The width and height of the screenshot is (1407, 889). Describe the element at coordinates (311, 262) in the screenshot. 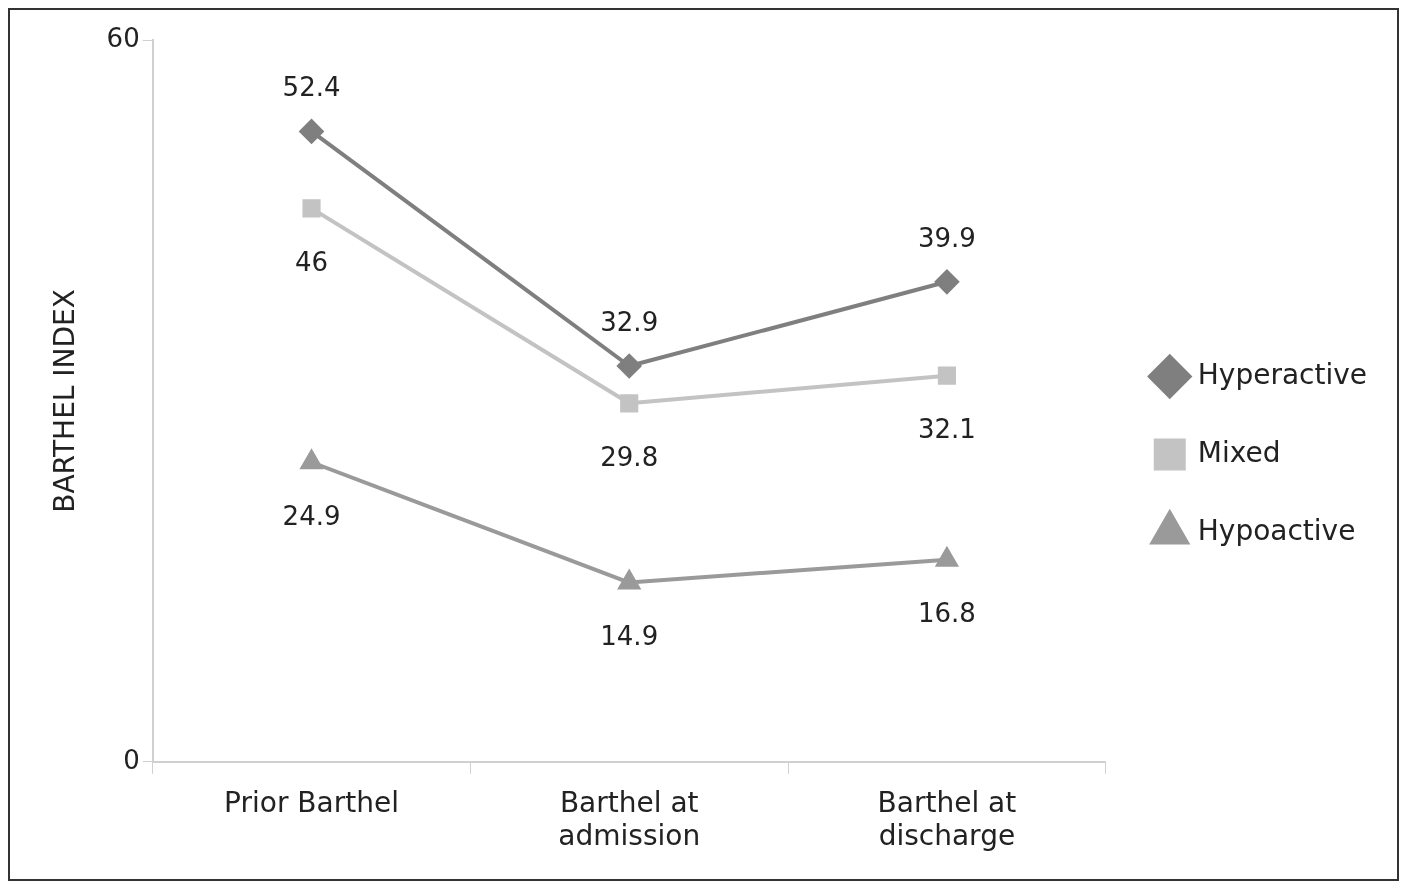

I see `data-label: 46` at that location.